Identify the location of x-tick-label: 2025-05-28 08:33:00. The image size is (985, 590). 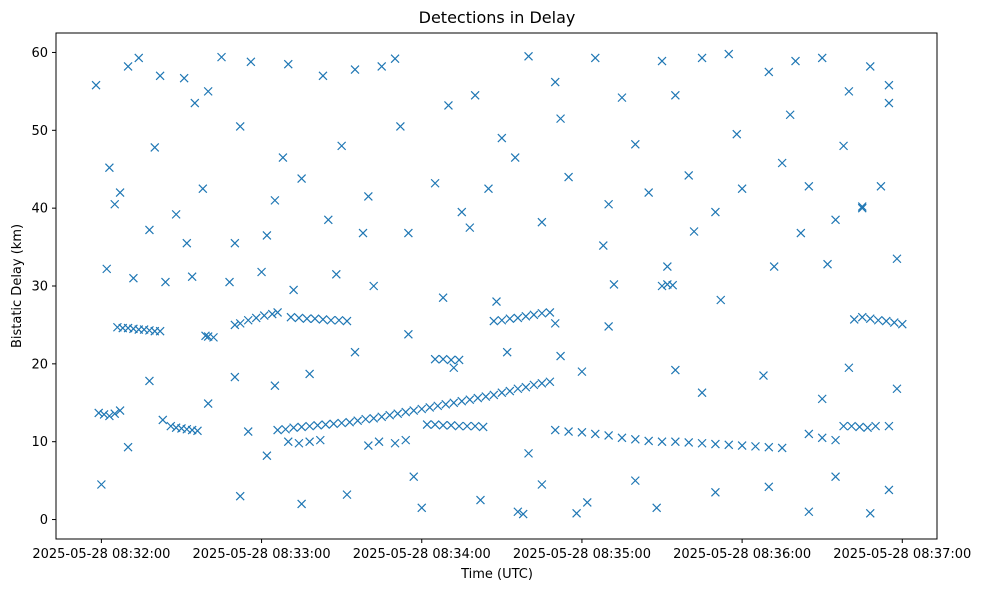
(262, 554).